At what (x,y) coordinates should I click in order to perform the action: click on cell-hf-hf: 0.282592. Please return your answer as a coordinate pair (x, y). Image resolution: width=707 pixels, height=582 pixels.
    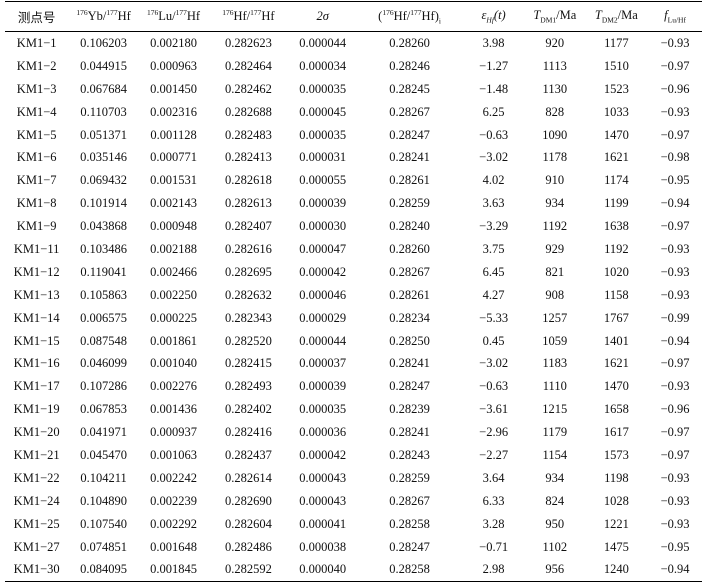
    Looking at the image, I should click on (248, 570).